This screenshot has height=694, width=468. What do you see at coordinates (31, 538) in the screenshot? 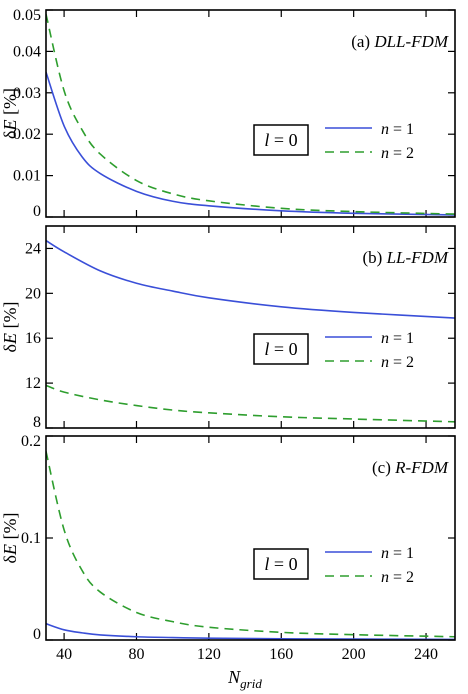
I see `y-tick-label: 0.1` at bounding box center [31, 538].